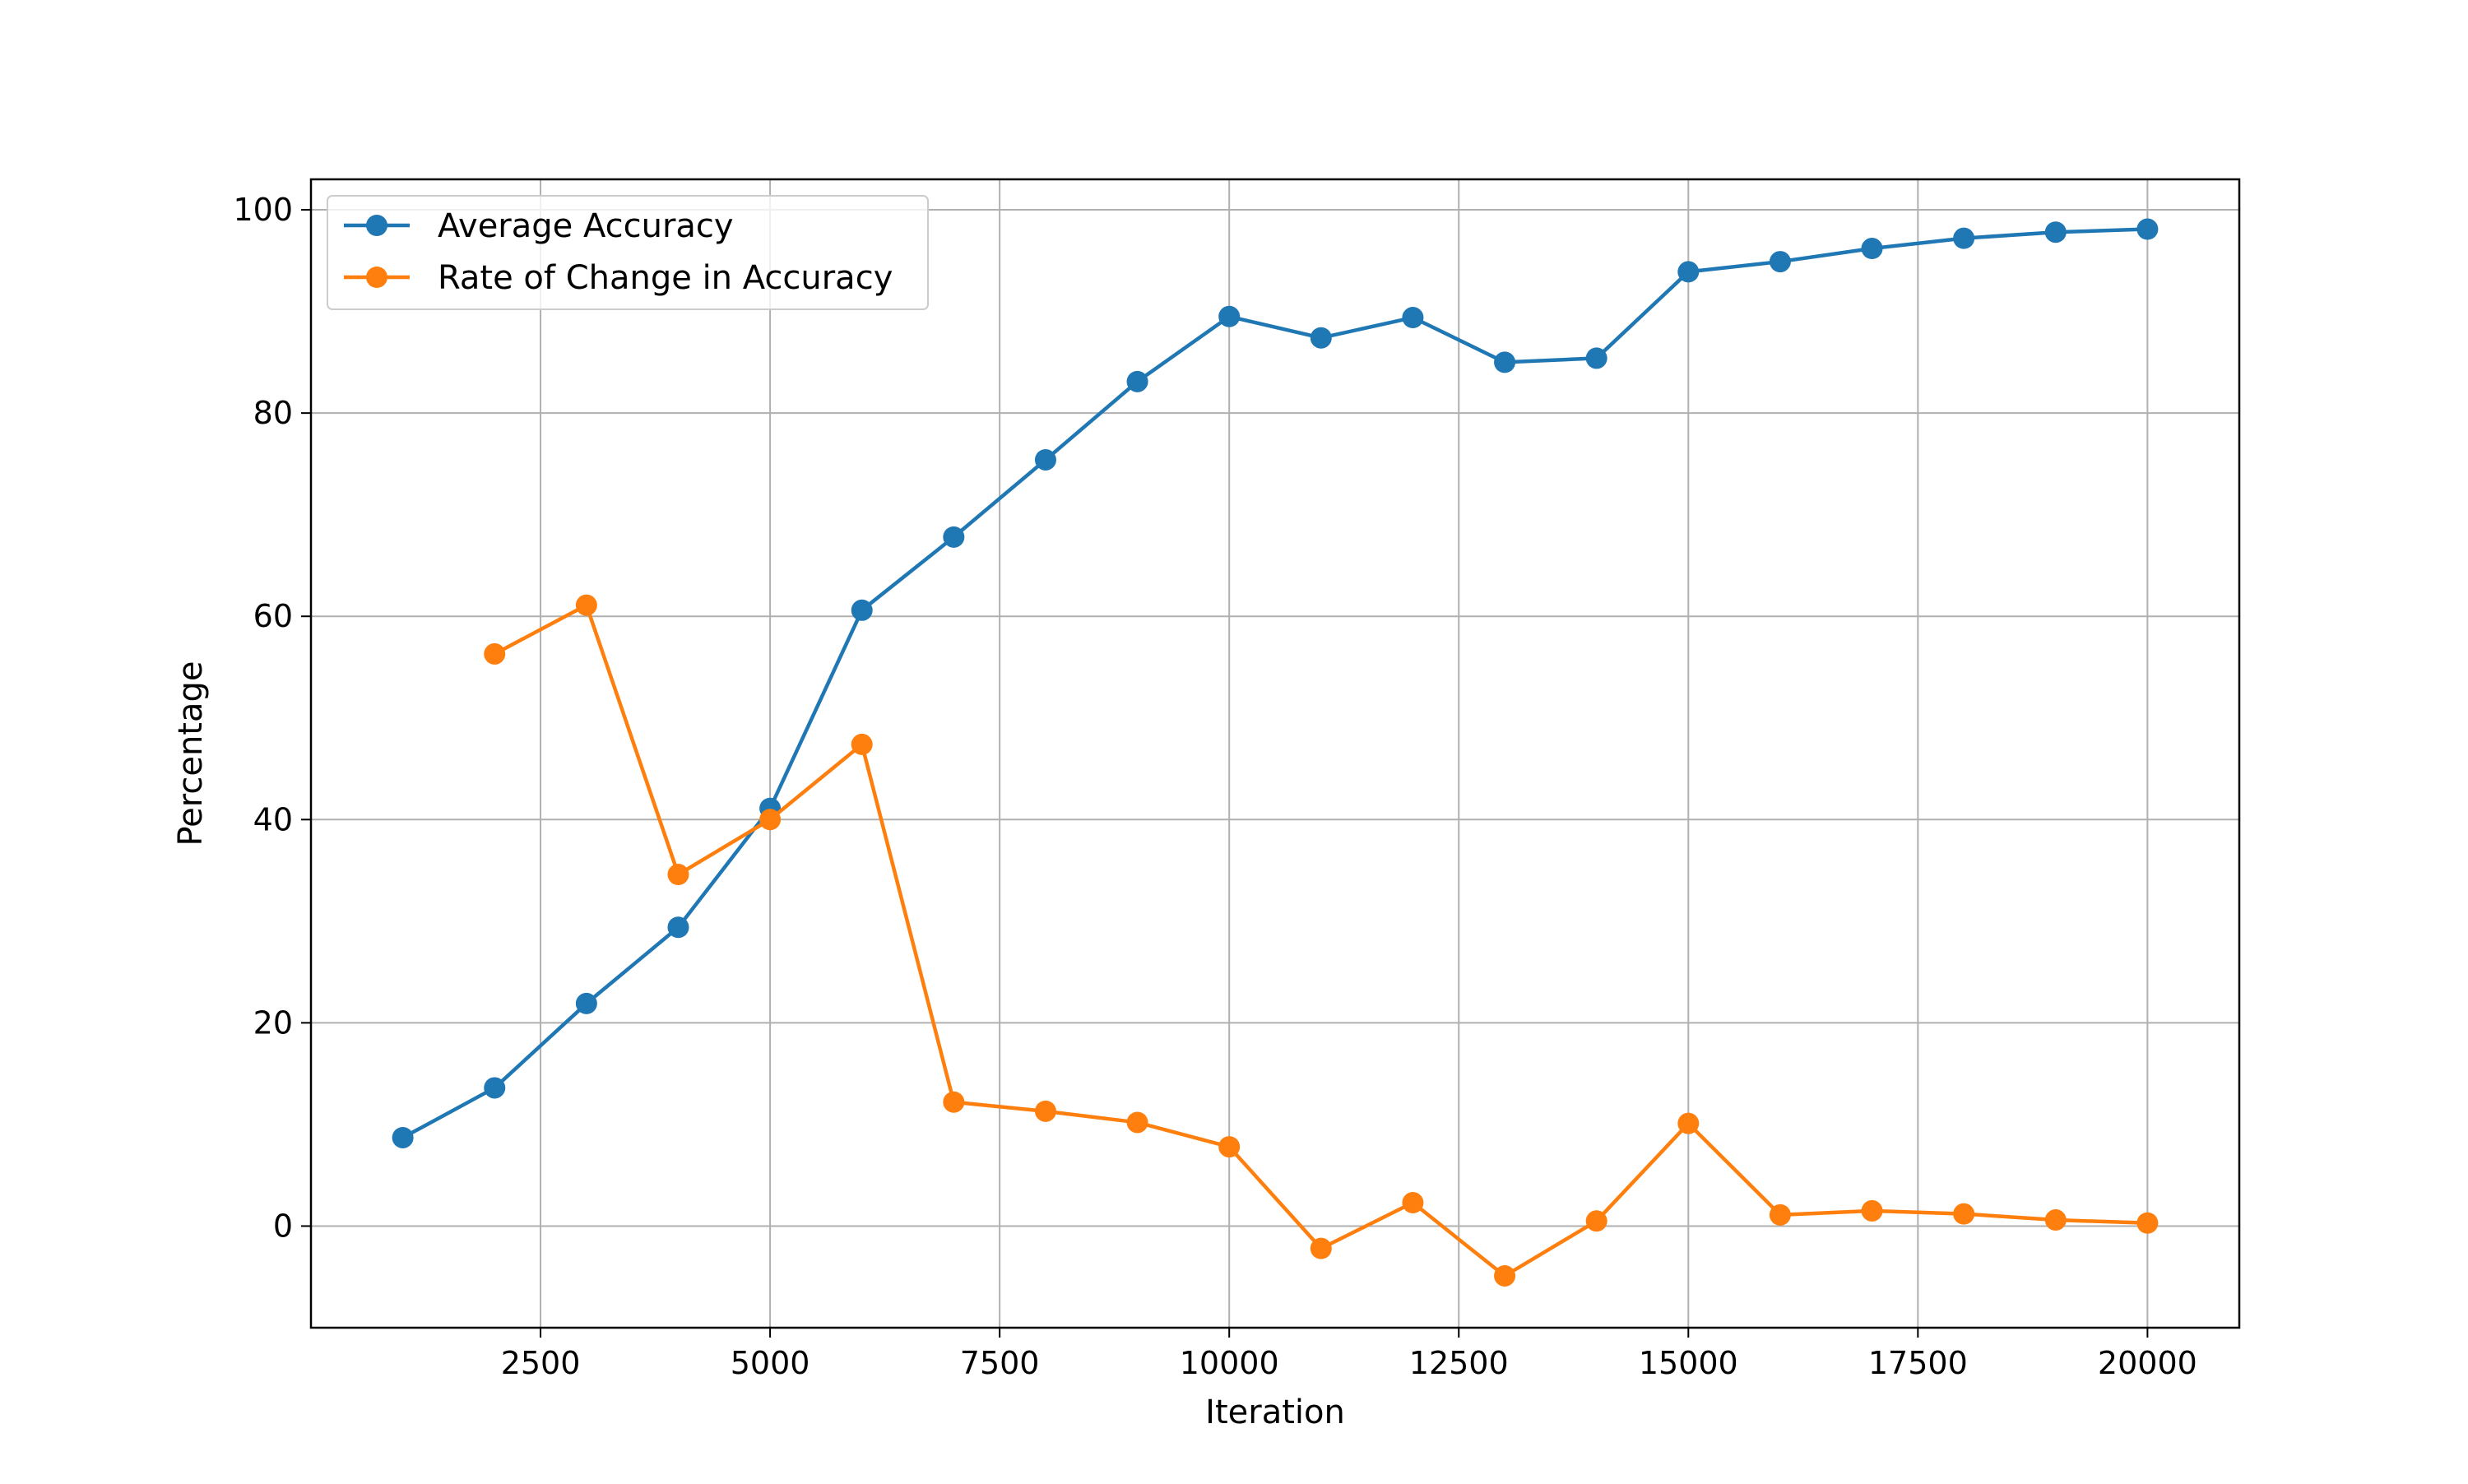  What do you see at coordinates (665, 278) in the screenshot?
I see `legend-label: Rate of Change in Accuracy` at bounding box center [665, 278].